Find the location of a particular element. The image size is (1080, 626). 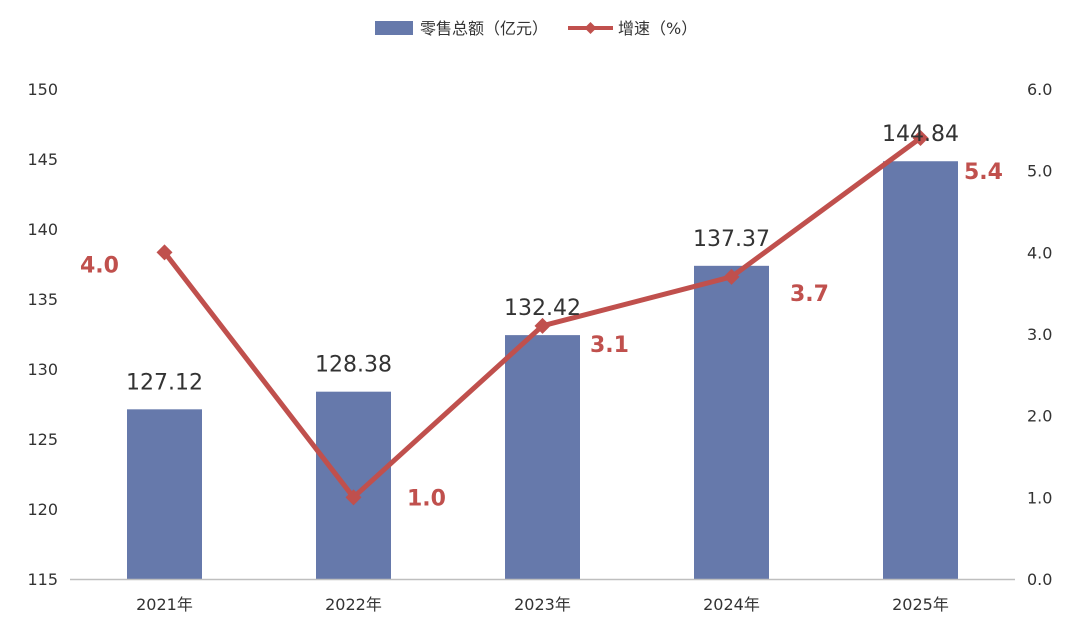

right-y-axis: 0.0 1.0 2.0 3.0 4.0 5.0 6.0 is located at coordinates (1039, 334).